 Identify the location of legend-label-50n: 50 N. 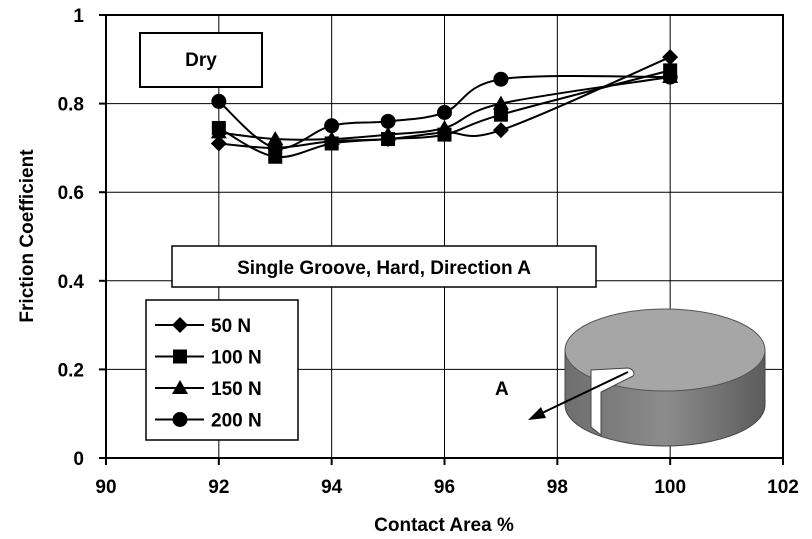
(231, 326).